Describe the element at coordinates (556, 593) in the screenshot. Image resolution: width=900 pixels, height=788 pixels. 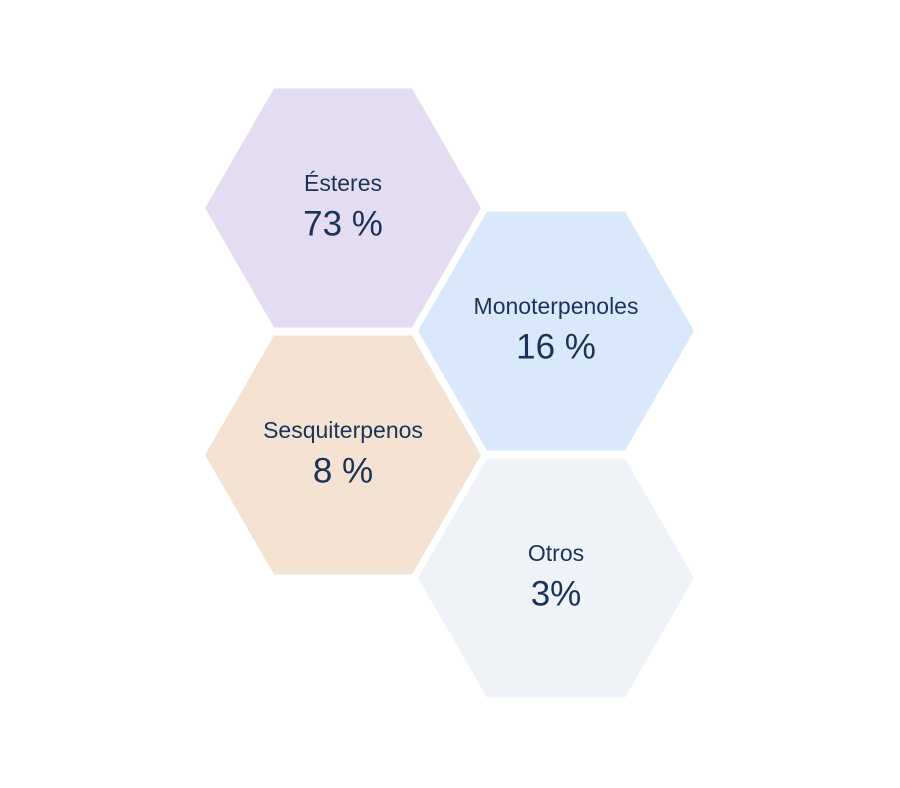
I see `hexagon-value: 3%` at that location.